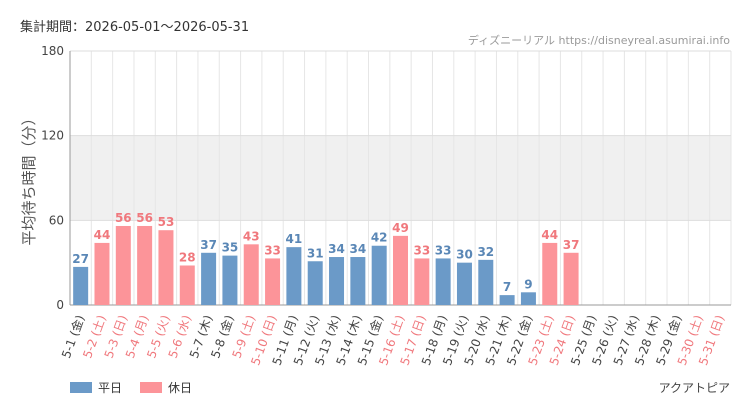  I want to click on value-label-5-16 (土): 49, so click(400, 228).